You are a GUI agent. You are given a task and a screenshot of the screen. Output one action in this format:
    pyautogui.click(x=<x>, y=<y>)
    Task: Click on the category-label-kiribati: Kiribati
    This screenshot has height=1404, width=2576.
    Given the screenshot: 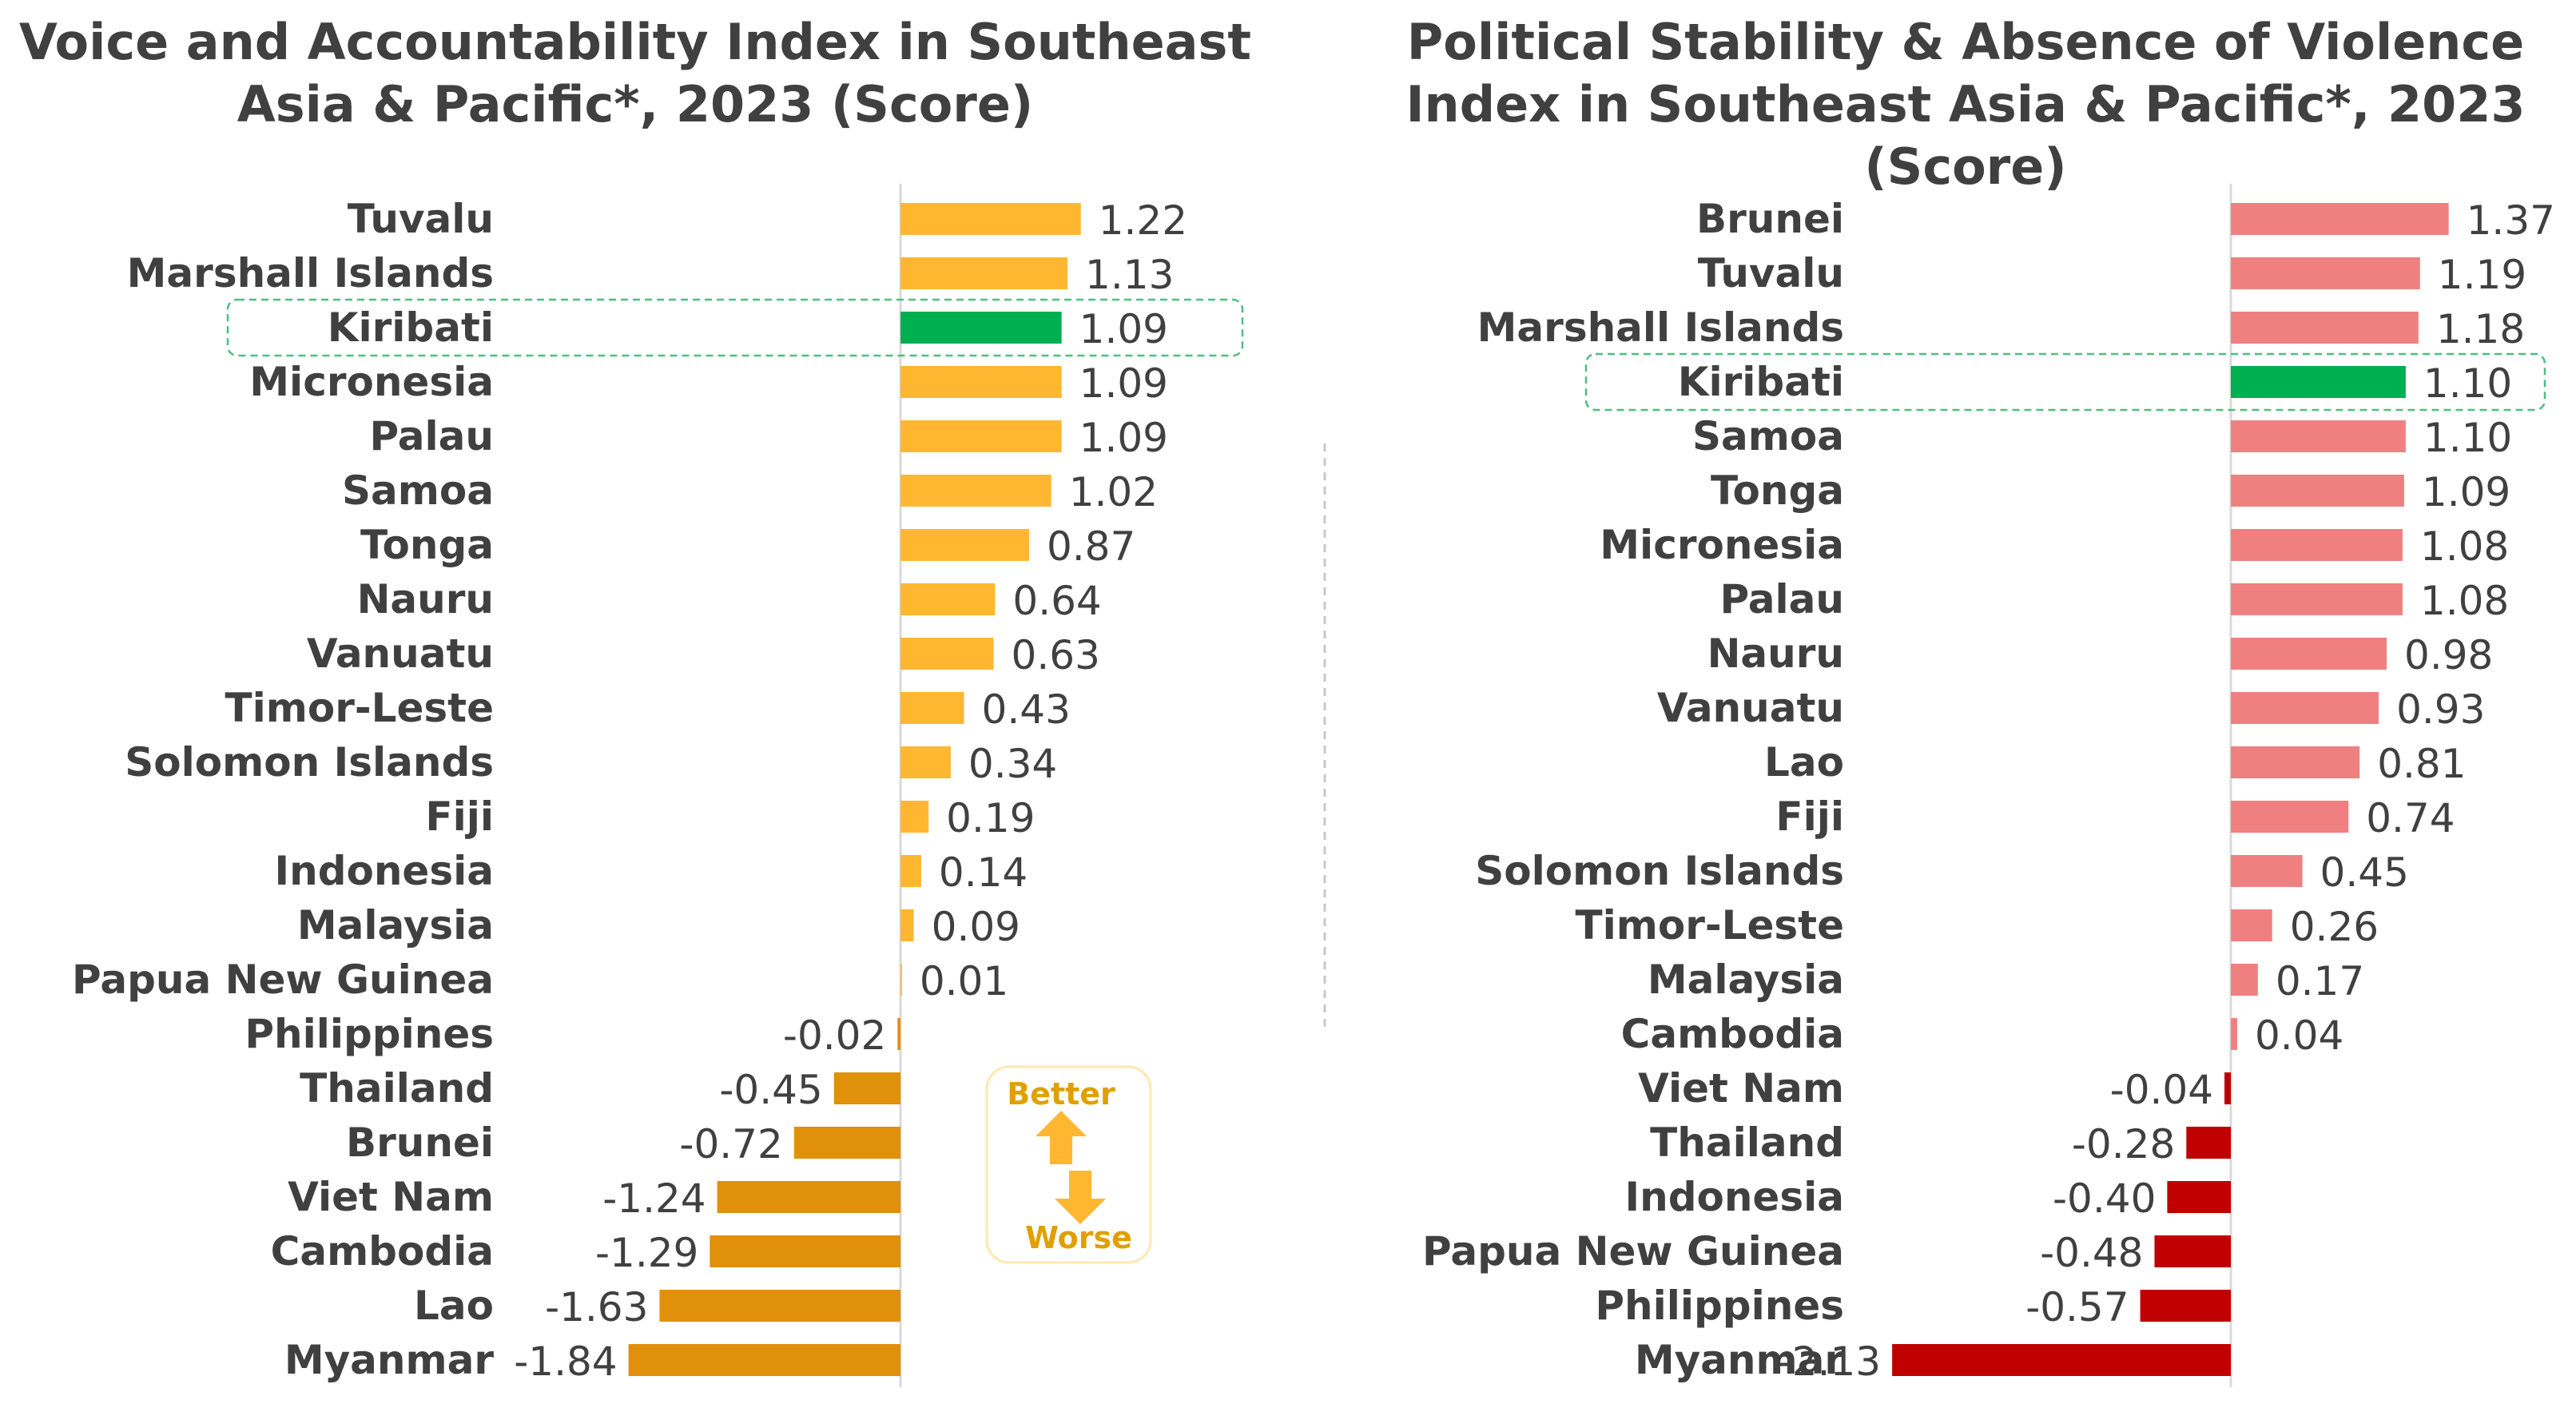 What is the action you would take?
    pyautogui.click(x=411, y=327)
    